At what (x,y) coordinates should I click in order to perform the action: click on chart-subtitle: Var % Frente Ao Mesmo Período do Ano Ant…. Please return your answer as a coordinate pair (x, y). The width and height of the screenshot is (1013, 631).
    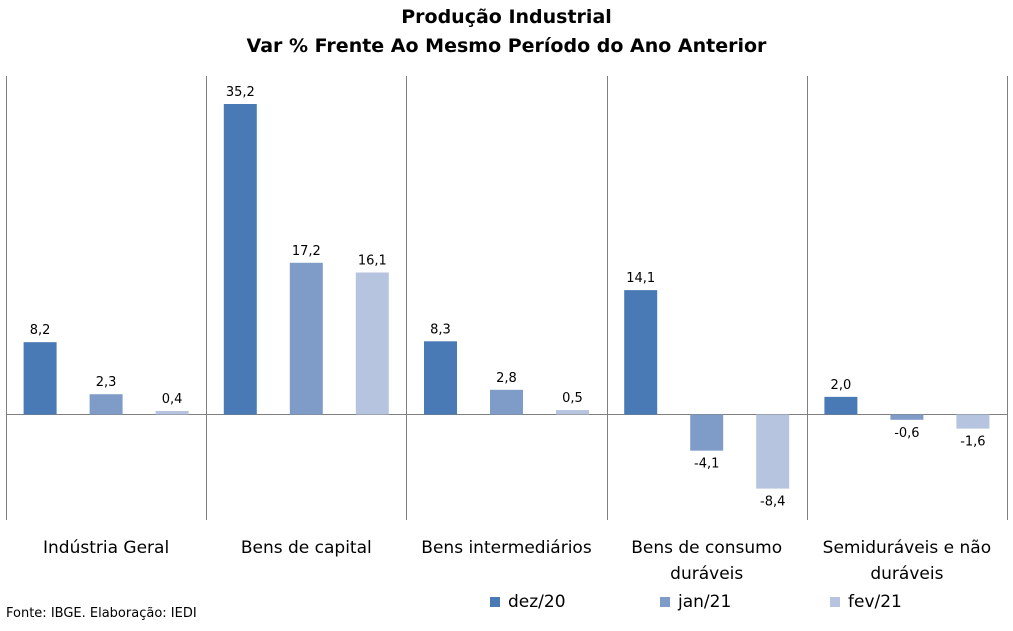
    Looking at the image, I should click on (506, 46).